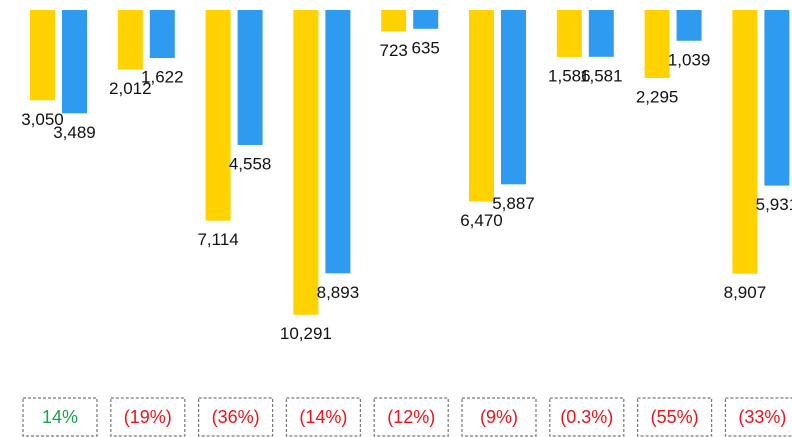 The image size is (792, 437). Describe the element at coordinates (481, 220) in the screenshot. I see `data-label: 6,470` at that location.